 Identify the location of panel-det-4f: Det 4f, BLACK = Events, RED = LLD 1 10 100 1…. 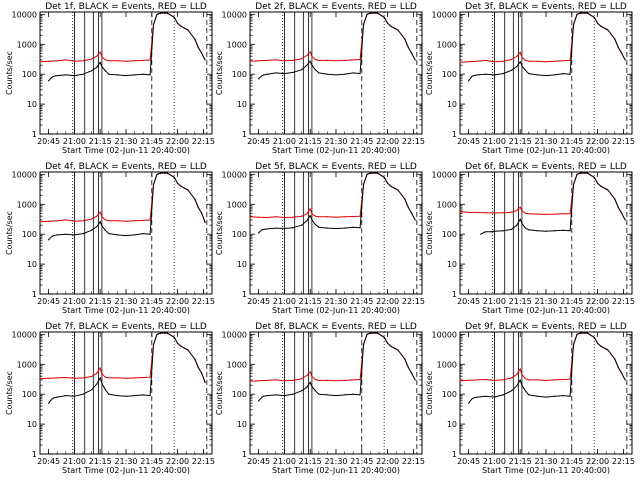
(110, 238).